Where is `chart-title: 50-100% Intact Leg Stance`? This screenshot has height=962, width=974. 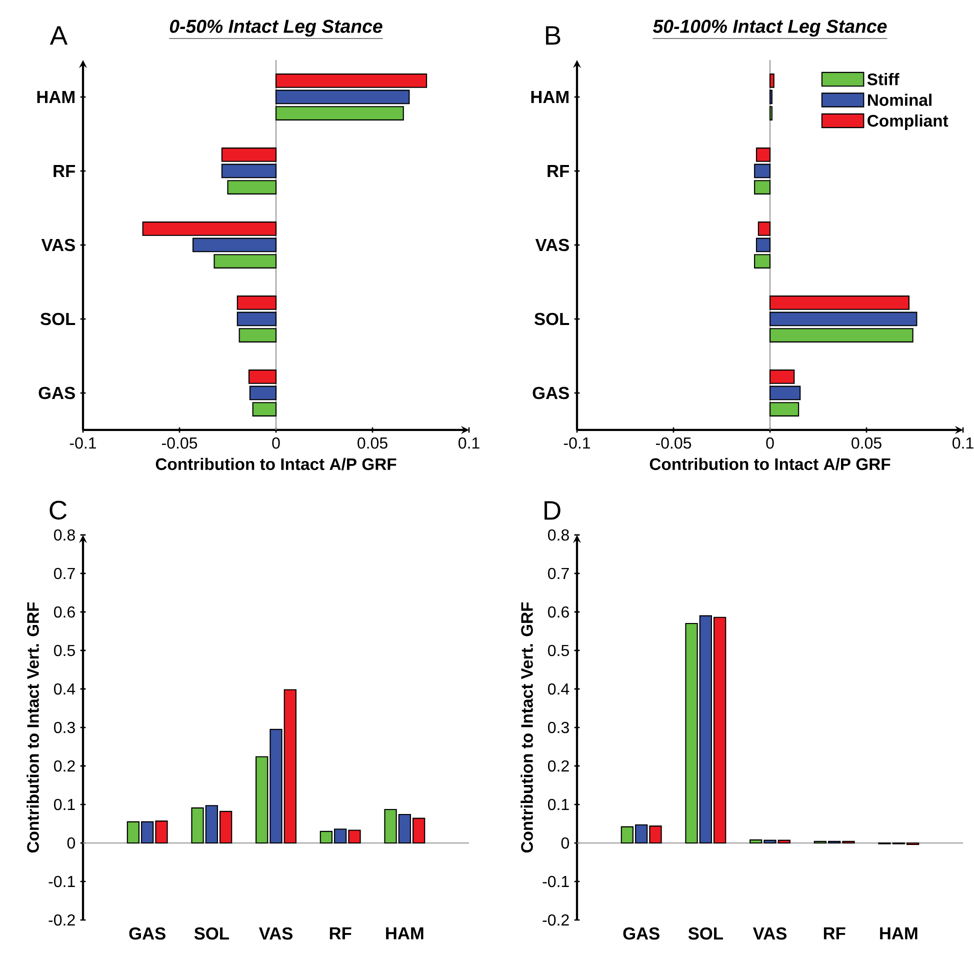 chart-title: 50-100% Intact Leg Stance is located at coordinates (769, 28).